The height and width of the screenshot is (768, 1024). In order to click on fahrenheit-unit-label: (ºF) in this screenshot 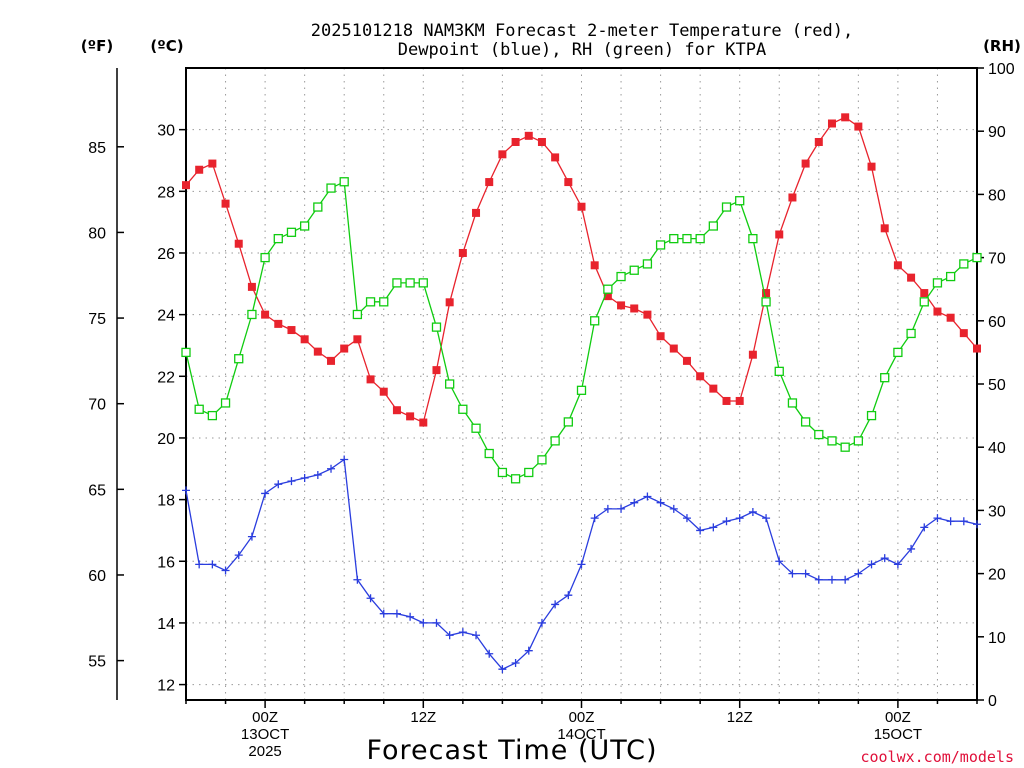, I will do `click(97, 46)`.